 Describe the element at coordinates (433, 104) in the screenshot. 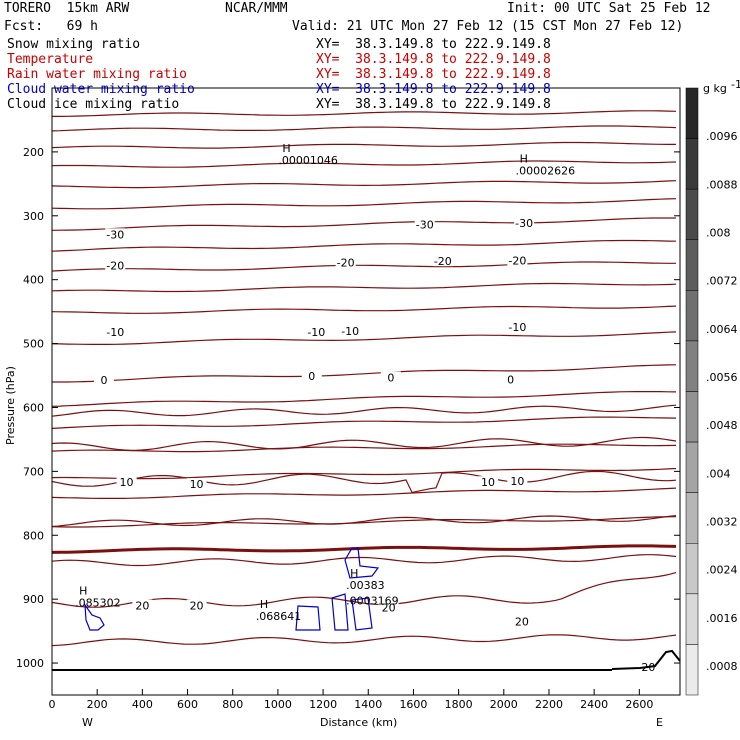

I see `legend-xy-cloud-ice: XY= 38.3.149.8 to 222.9.149.8` at that location.